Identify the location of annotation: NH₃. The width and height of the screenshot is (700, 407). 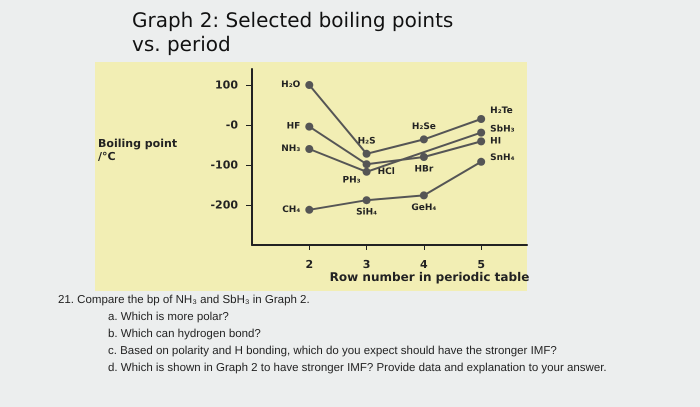
(290, 149).